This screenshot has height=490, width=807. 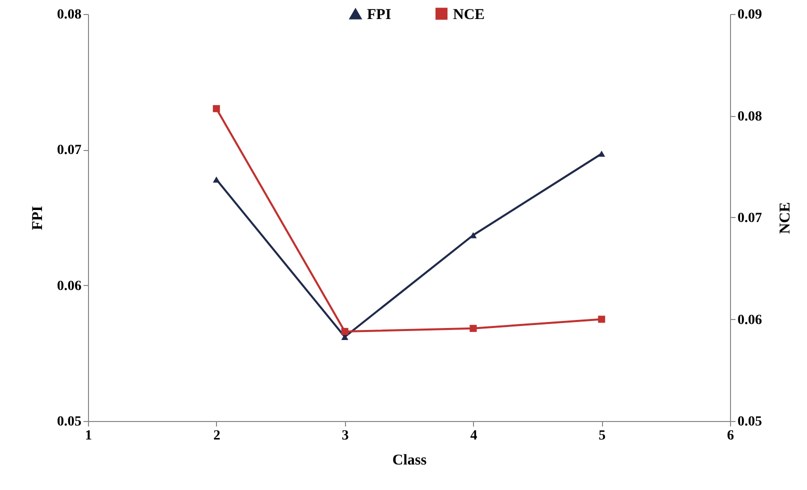 I want to click on y-tick-label: 0.08, so click(x=69, y=15).